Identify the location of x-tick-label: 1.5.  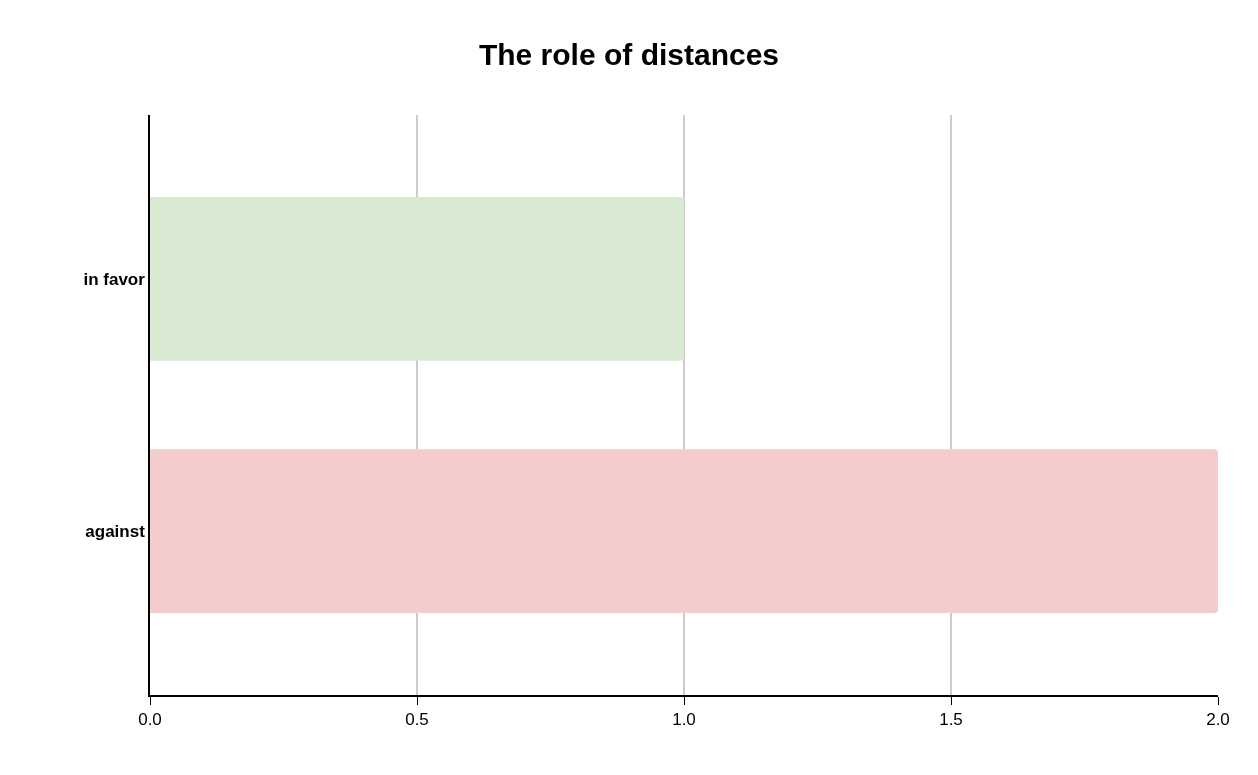
(951, 720).